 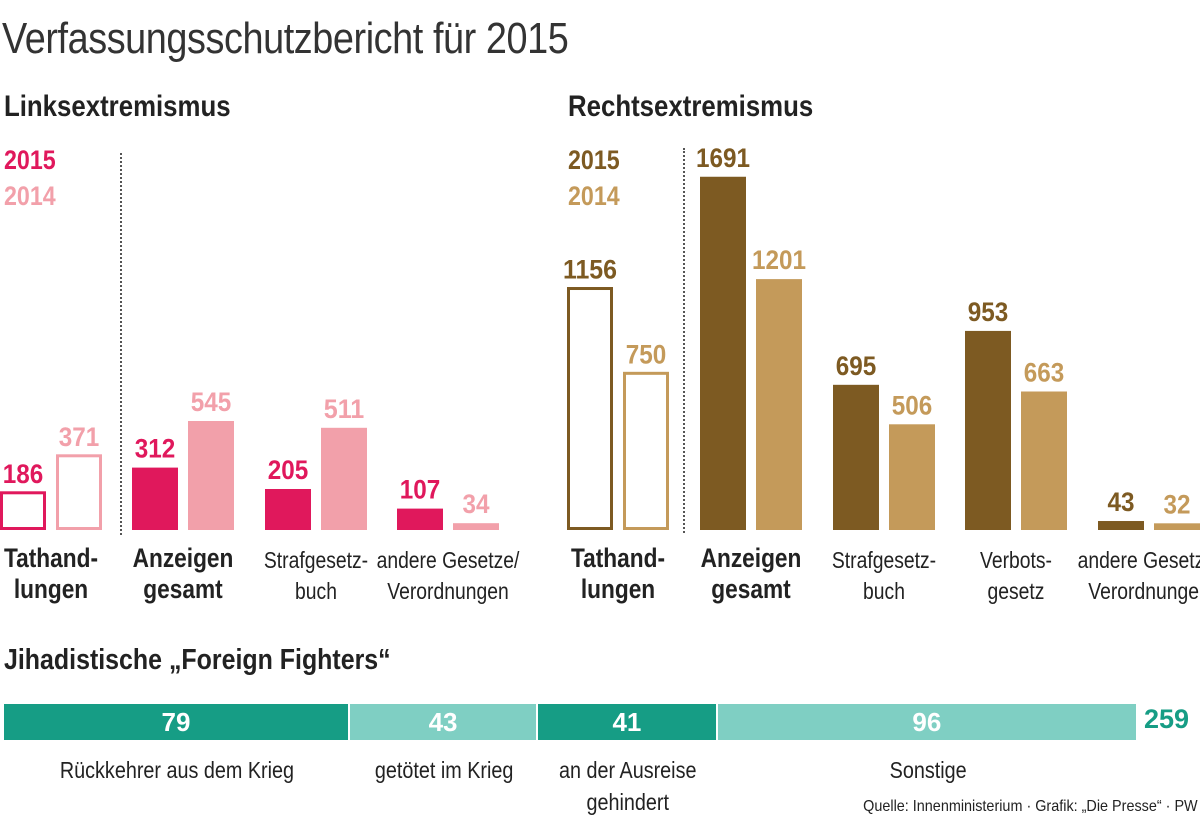 What do you see at coordinates (628, 786) in the screenshot?
I see `foreign-fighters-label: an der Ausreise gehindert` at bounding box center [628, 786].